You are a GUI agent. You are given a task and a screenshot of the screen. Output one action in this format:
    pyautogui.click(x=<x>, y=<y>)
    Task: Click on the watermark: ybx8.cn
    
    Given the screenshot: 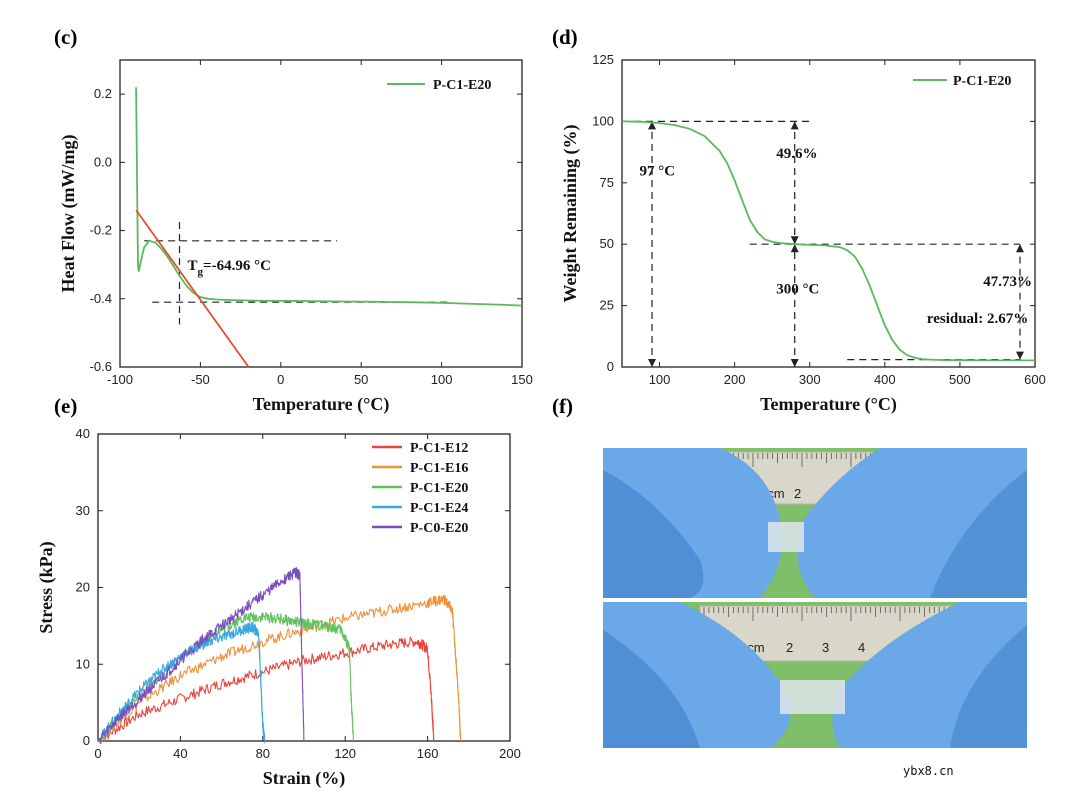 What is the action you would take?
    pyautogui.click(x=928, y=771)
    